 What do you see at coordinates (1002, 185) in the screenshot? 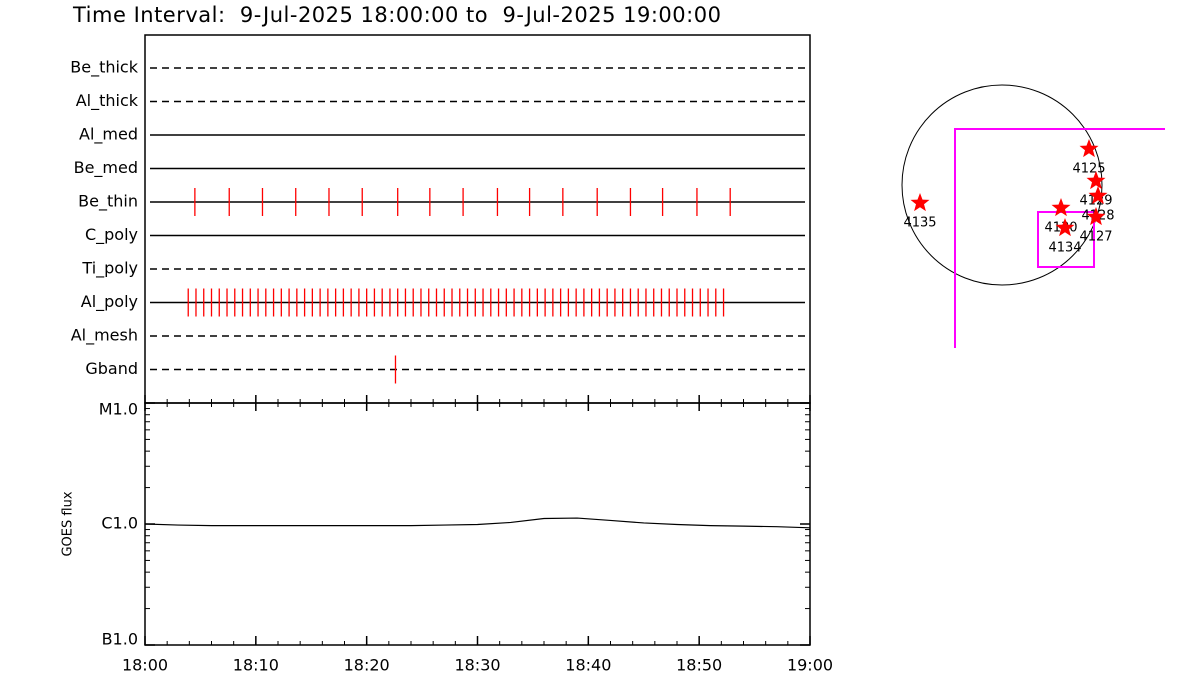
I see `solar-limb` at bounding box center [1002, 185].